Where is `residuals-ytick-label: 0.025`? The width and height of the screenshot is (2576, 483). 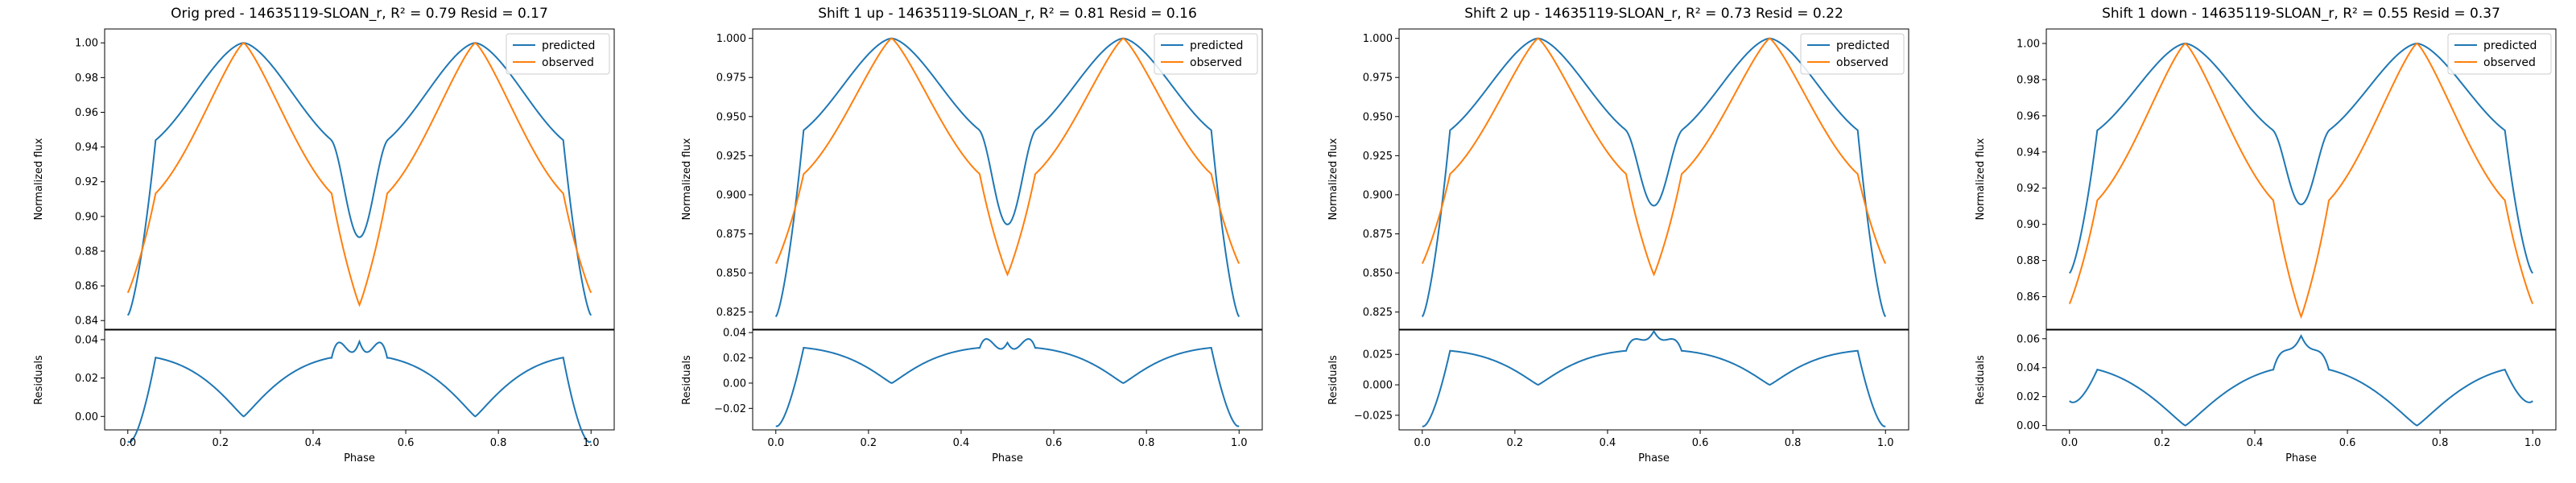 residuals-ytick-label: 0.025 is located at coordinates (1378, 355).